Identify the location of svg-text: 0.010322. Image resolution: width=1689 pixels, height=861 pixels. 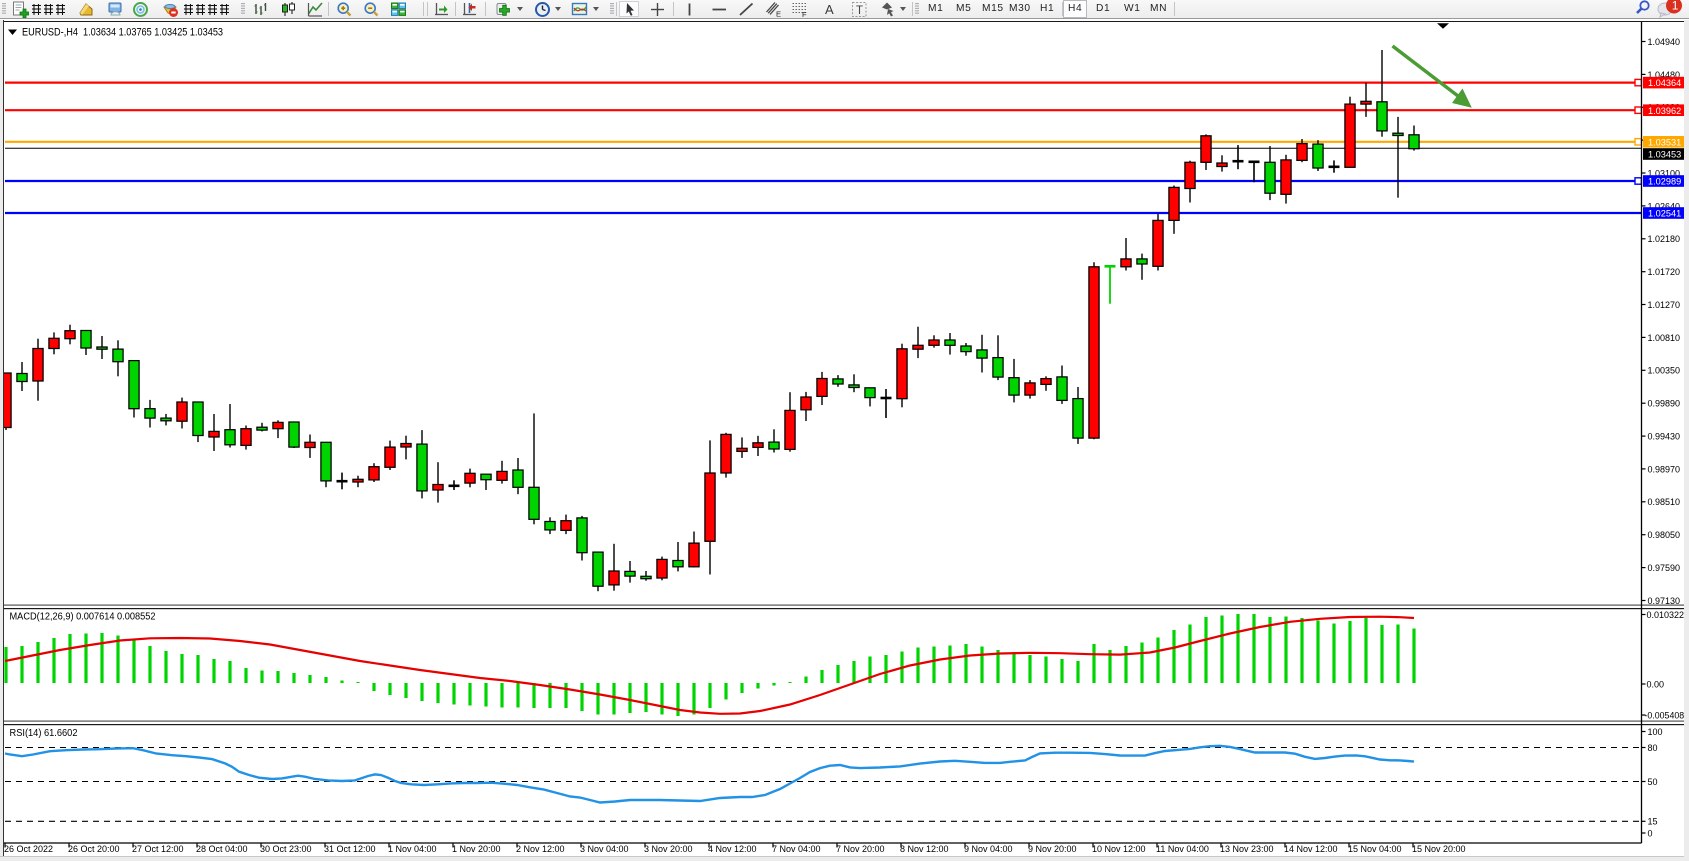
(1666, 615).